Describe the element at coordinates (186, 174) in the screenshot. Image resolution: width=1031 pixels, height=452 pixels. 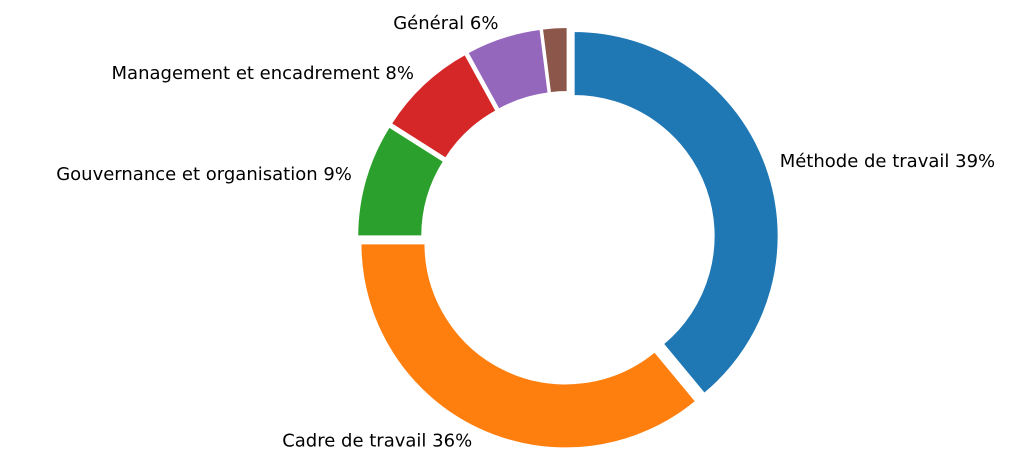
I see `category-label: Gouvernance et organisation` at that location.